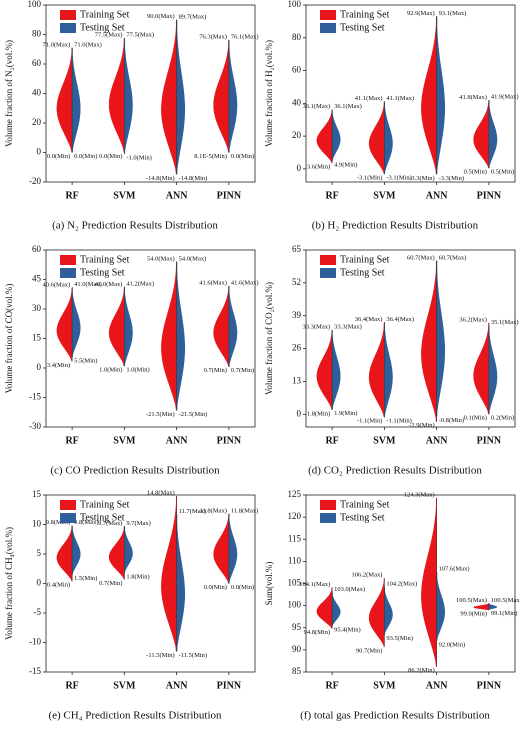 The height and width of the screenshot is (735, 520). Describe the element at coordinates (38, 612) in the screenshot. I see `y-tick-label: -5` at that location.